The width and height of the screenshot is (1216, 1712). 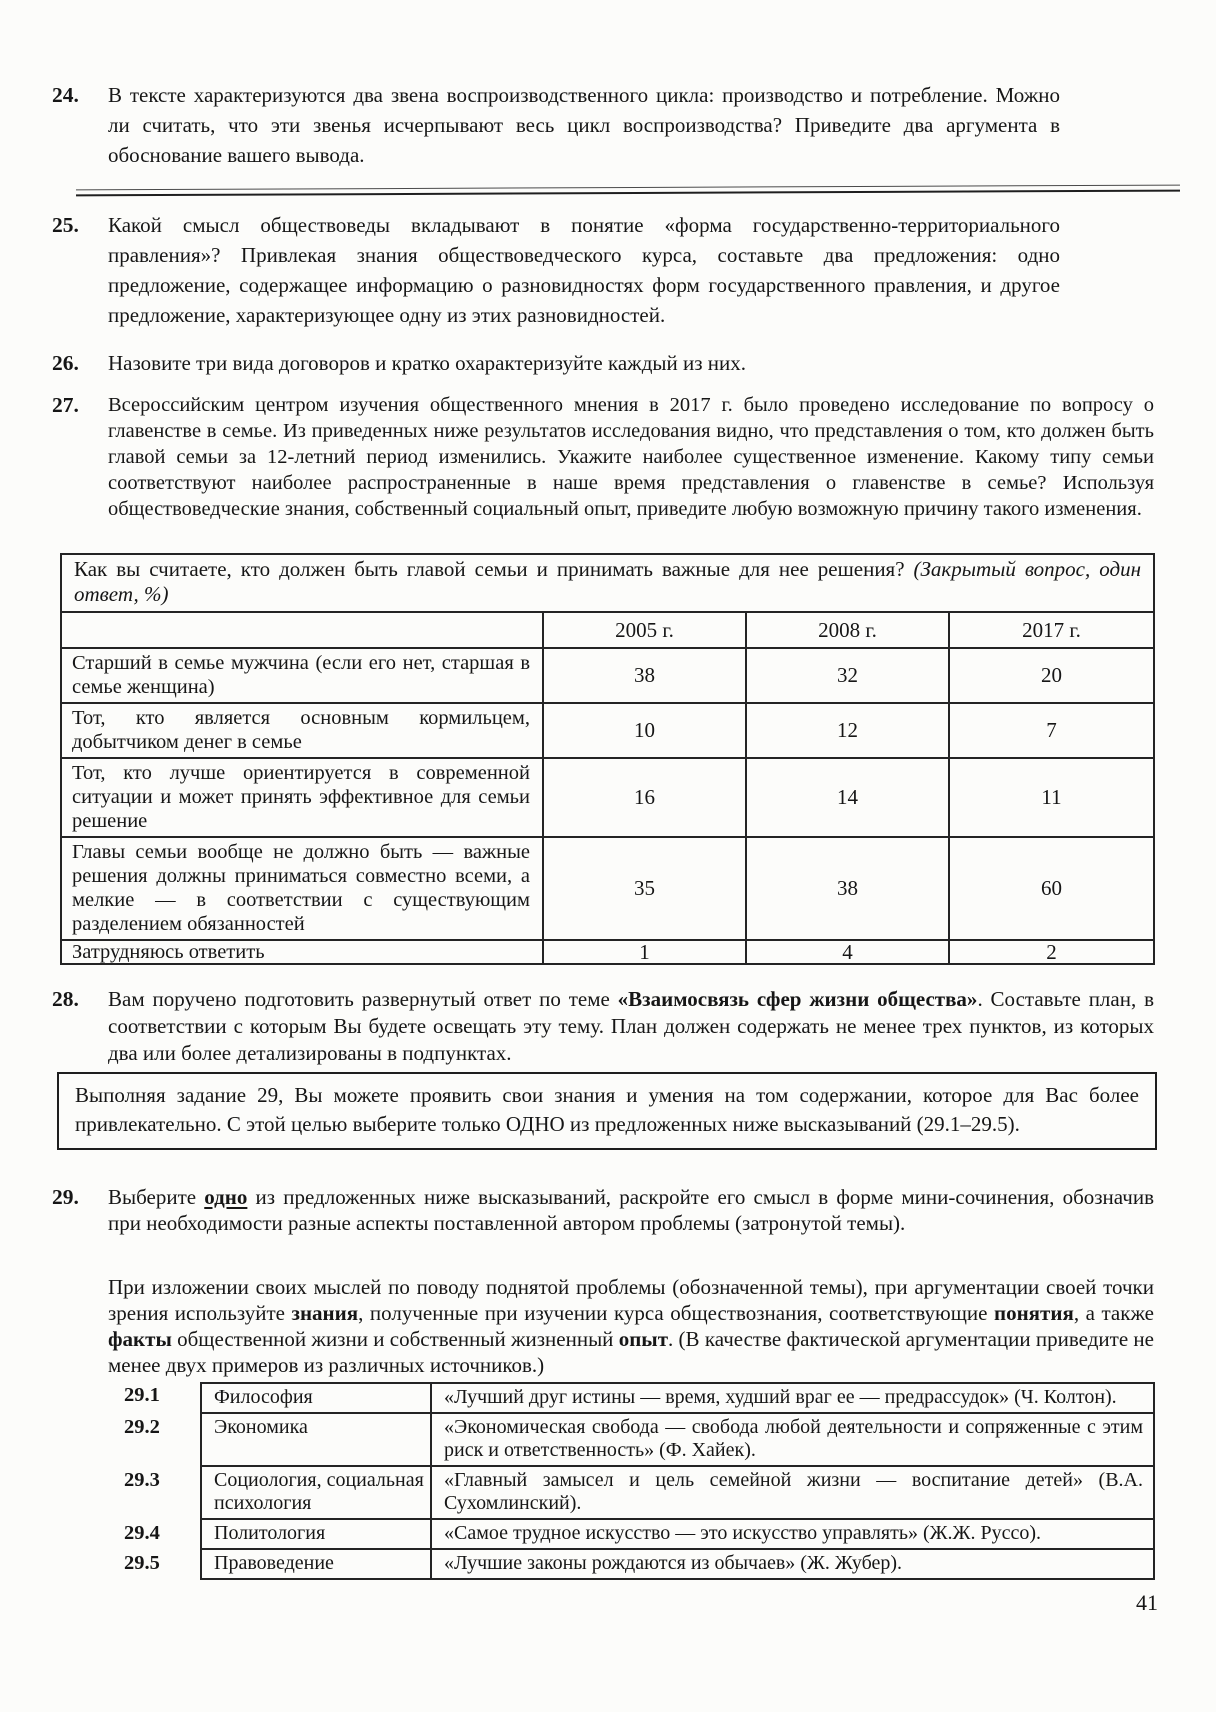 I want to click on essay-row-5-number: 29.5, so click(x=142, y=1563).